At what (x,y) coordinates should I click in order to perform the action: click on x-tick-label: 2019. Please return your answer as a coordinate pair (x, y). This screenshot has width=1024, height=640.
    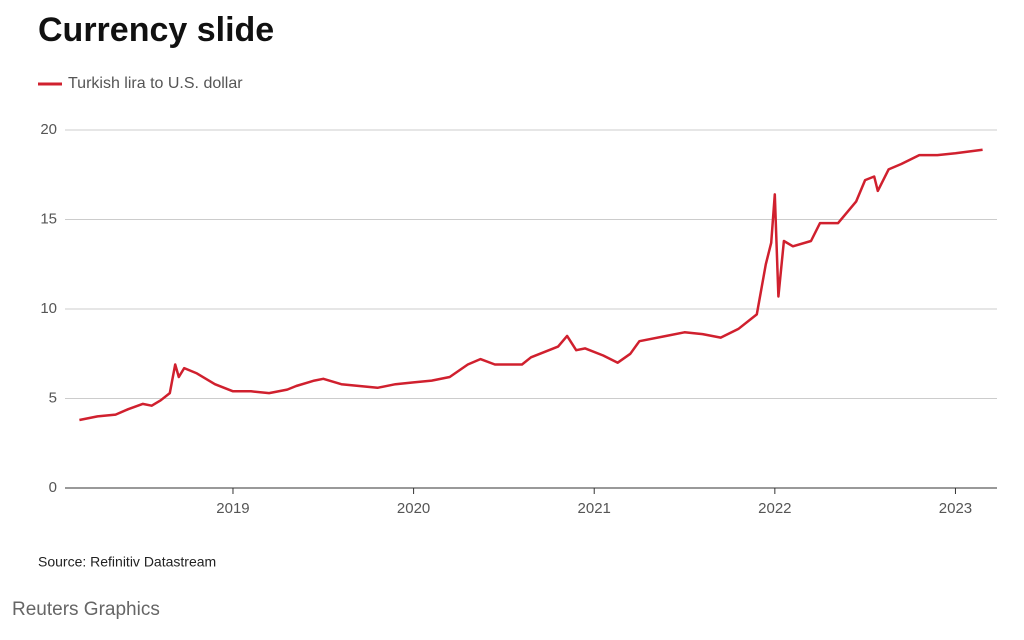
    Looking at the image, I should click on (232, 508).